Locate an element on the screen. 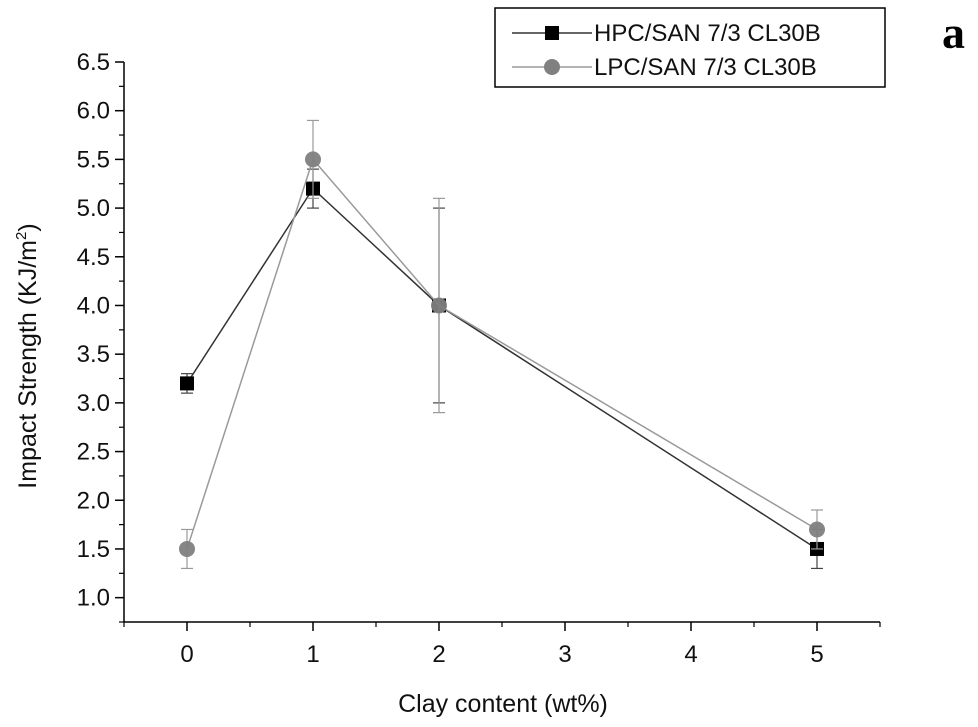  x-axis-title: Clay content (wt%) is located at coordinates (503, 704).